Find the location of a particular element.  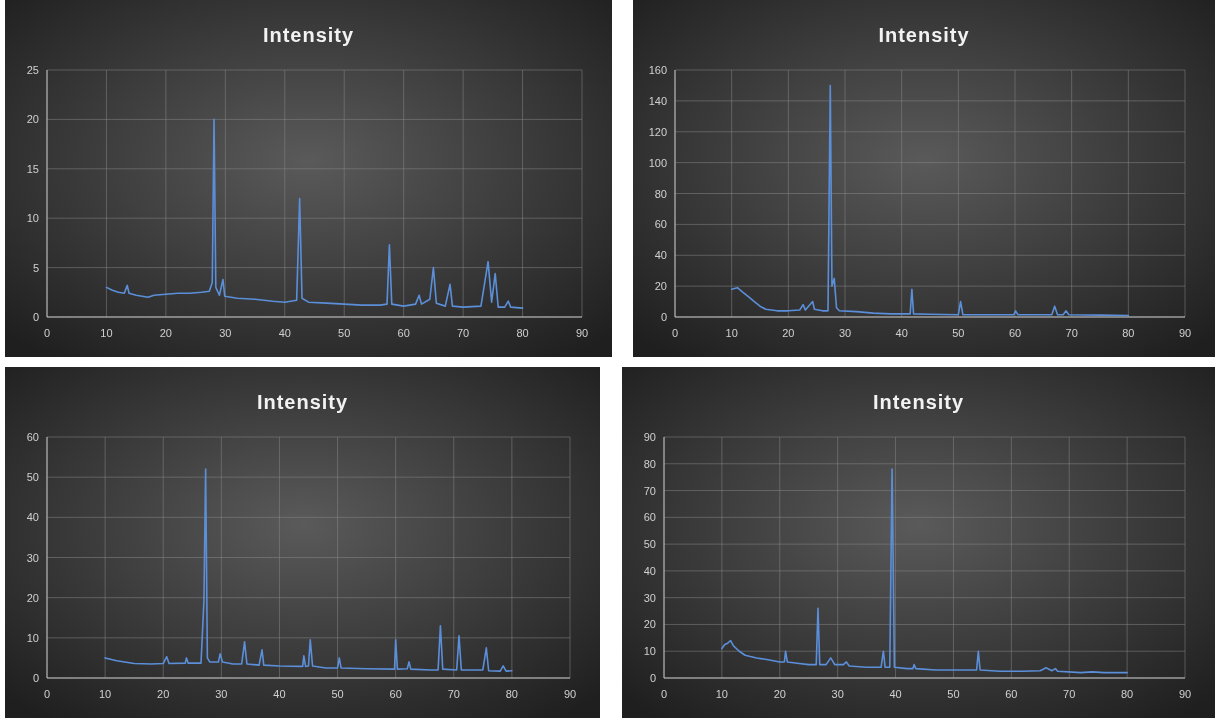

y-tick-label: 120 is located at coordinates (657, 131).